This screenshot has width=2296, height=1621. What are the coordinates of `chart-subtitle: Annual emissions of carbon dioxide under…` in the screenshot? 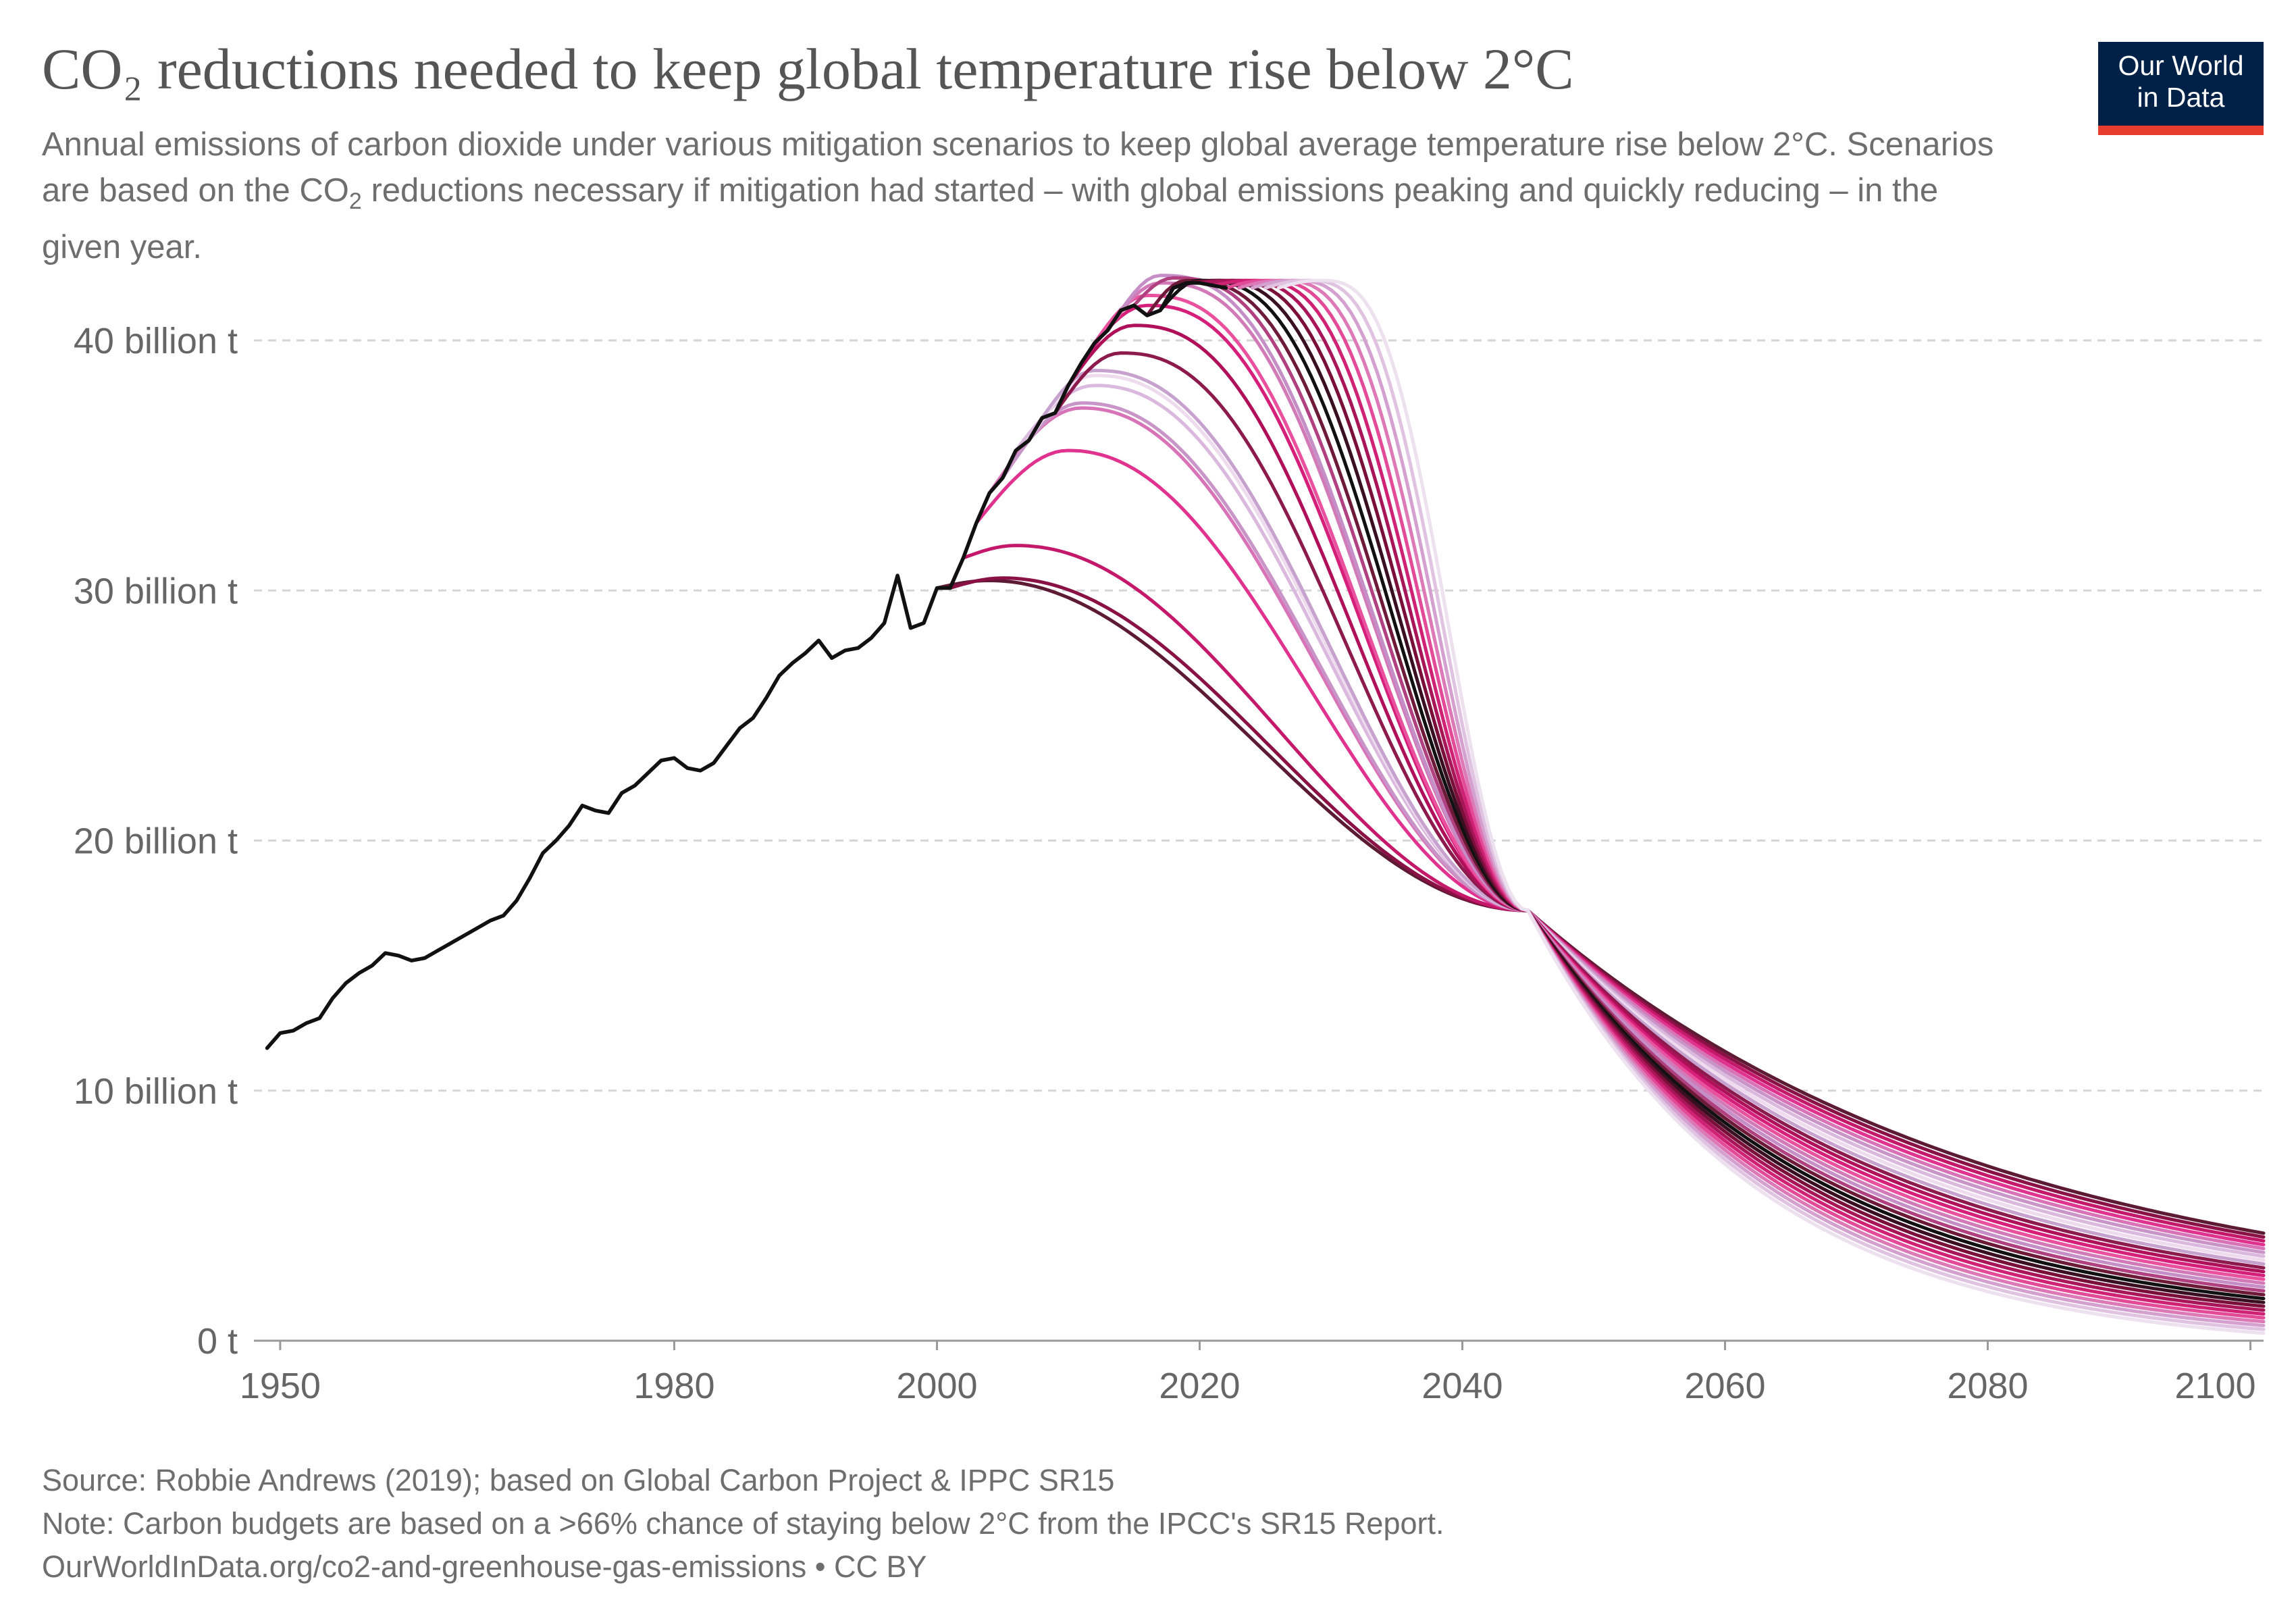 It's located at (1021, 196).